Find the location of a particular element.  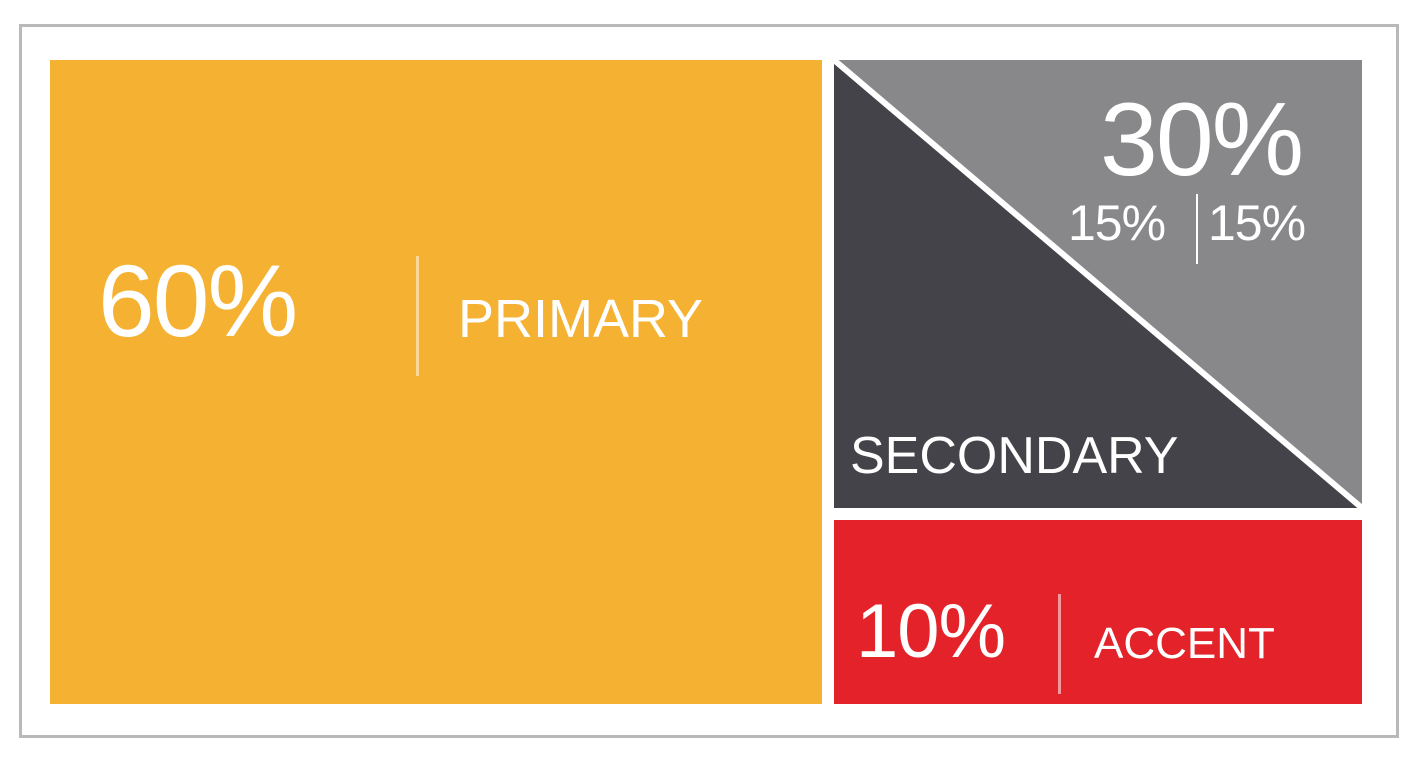

accent-divider is located at coordinates (1059, 644).